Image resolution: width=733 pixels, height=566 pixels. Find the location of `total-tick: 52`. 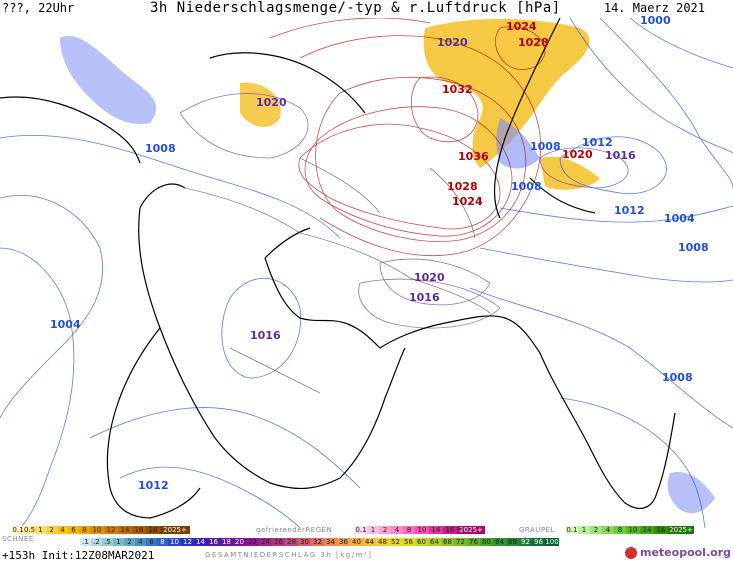

total-tick: 52 is located at coordinates (395, 542).